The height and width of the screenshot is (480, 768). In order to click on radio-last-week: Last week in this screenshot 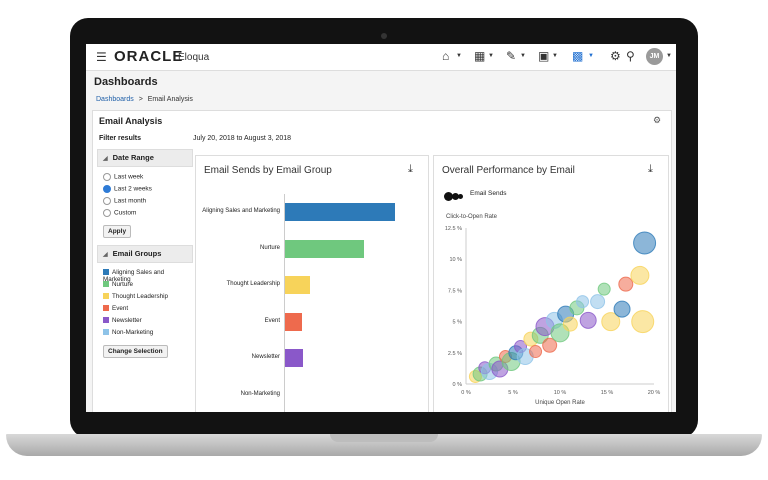, I will do `click(123, 177)`.